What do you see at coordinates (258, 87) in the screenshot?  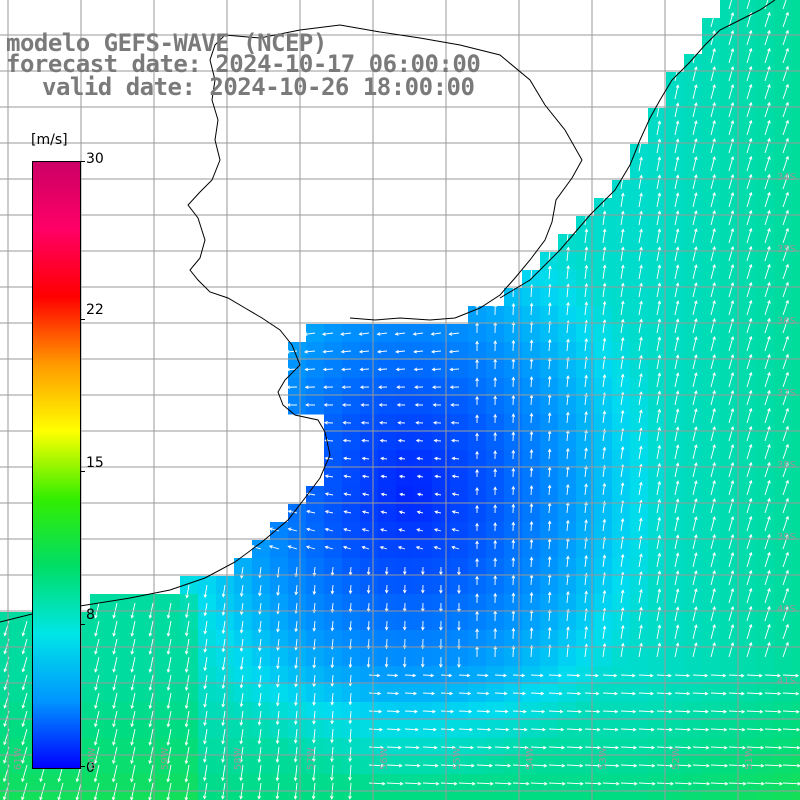 I see `title-valid-date: valid date: 2024-10-26 18:00:00` at bounding box center [258, 87].